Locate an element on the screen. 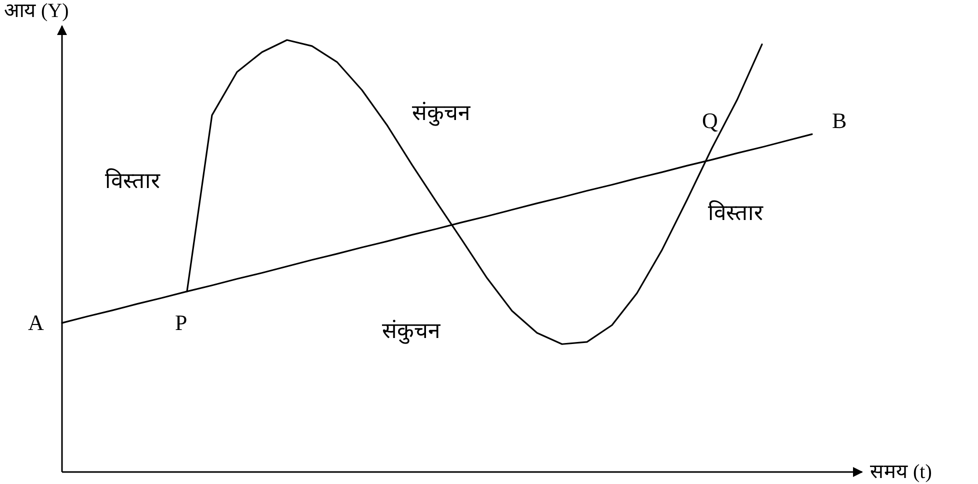 Image resolution: width=978 pixels, height=484 pixels. text: A is located at coordinates (36, 322).